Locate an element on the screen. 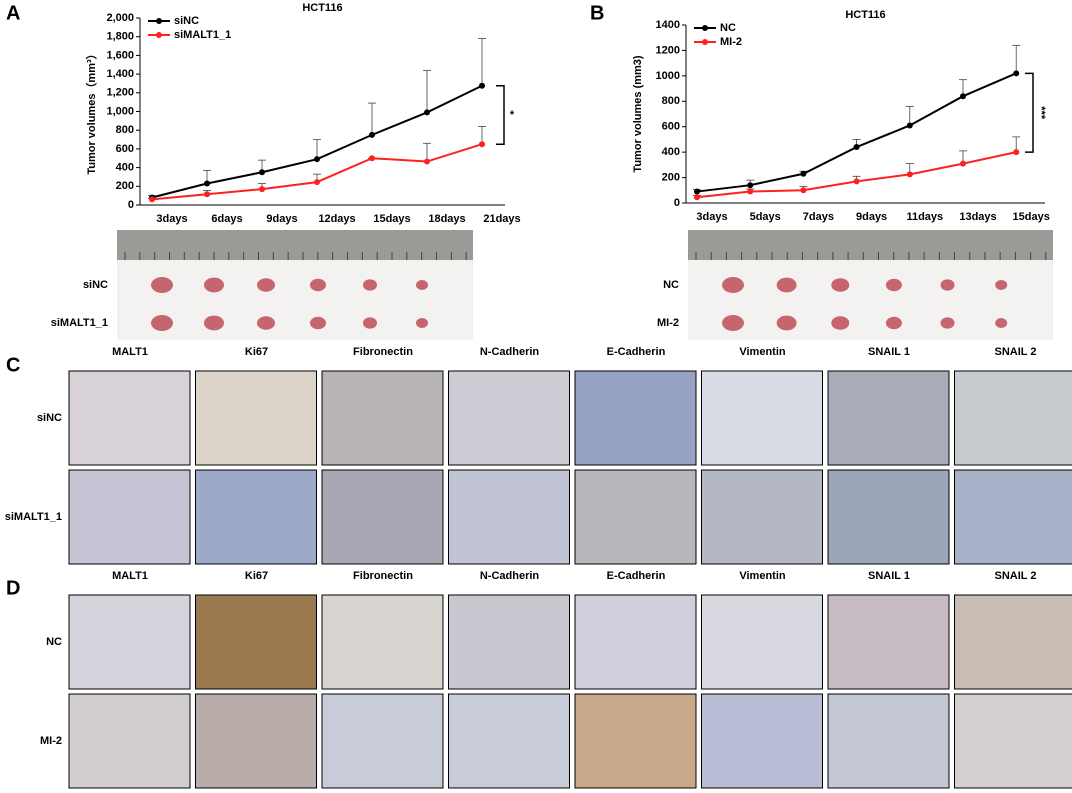 This screenshot has width=1072, height=793. y-tick-label: 1400 is located at coordinates (668, 25).